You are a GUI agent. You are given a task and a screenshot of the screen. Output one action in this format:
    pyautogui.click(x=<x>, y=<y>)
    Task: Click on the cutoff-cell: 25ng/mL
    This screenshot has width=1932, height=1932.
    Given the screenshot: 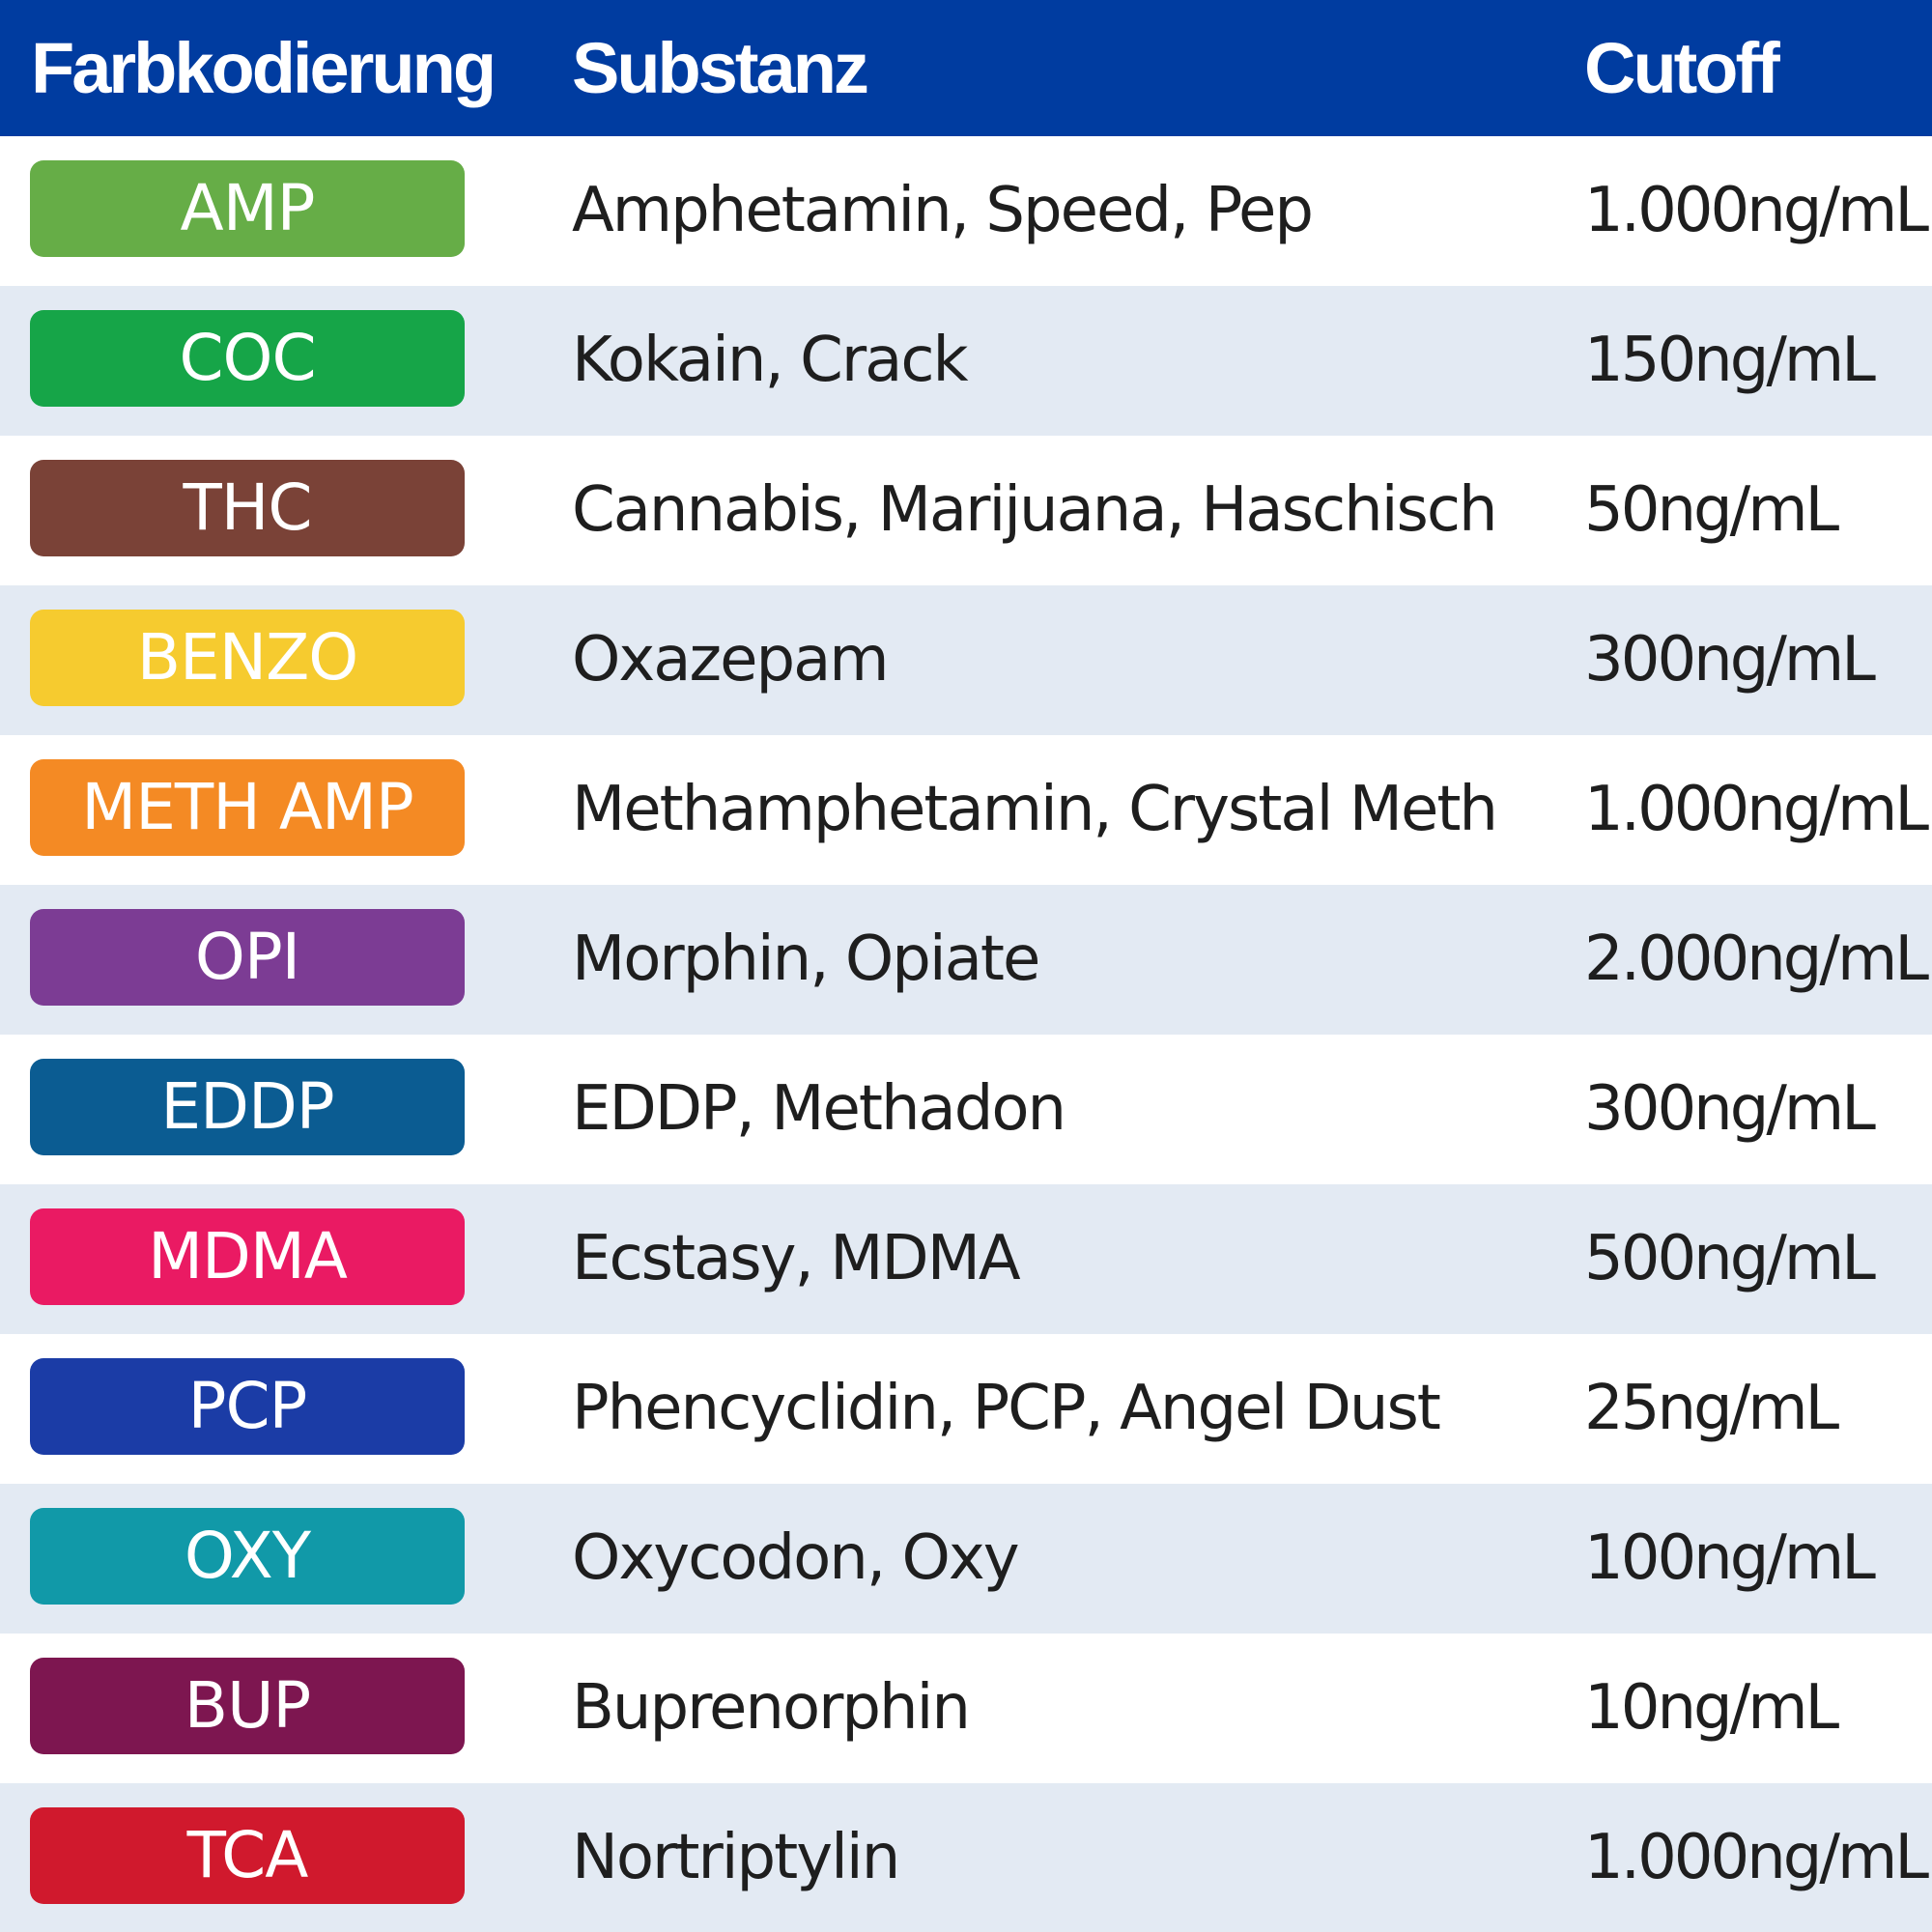 What is the action you would take?
    pyautogui.click(x=1711, y=1408)
    